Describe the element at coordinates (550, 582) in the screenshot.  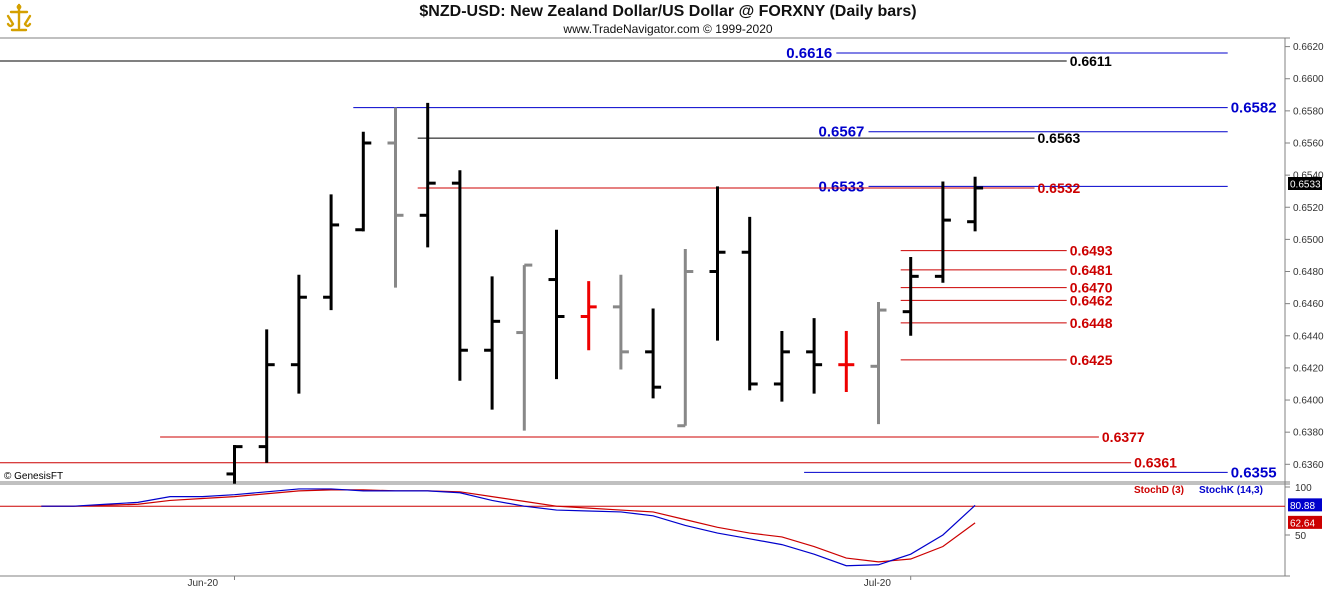
I see `time-axis: Jun-20 Jul-20` at that location.